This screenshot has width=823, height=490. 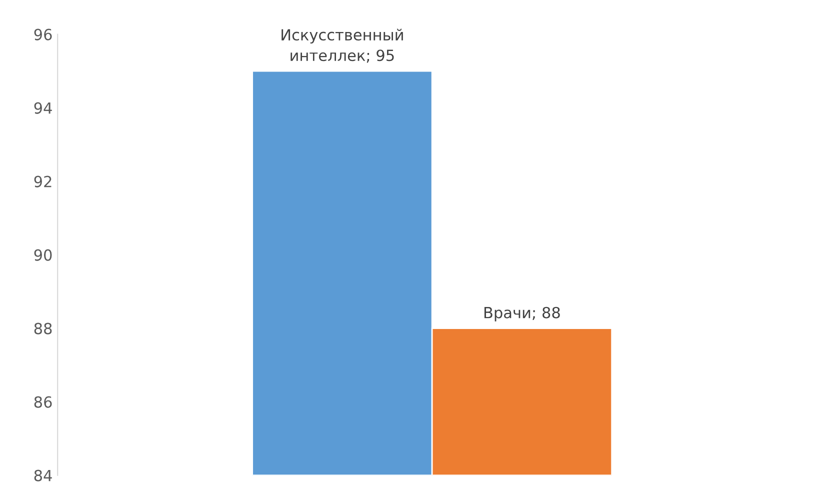 What do you see at coordinates (43, 108) in the screenshot?
I see `y-tick-label: 94` at bounding box center [43, 108].